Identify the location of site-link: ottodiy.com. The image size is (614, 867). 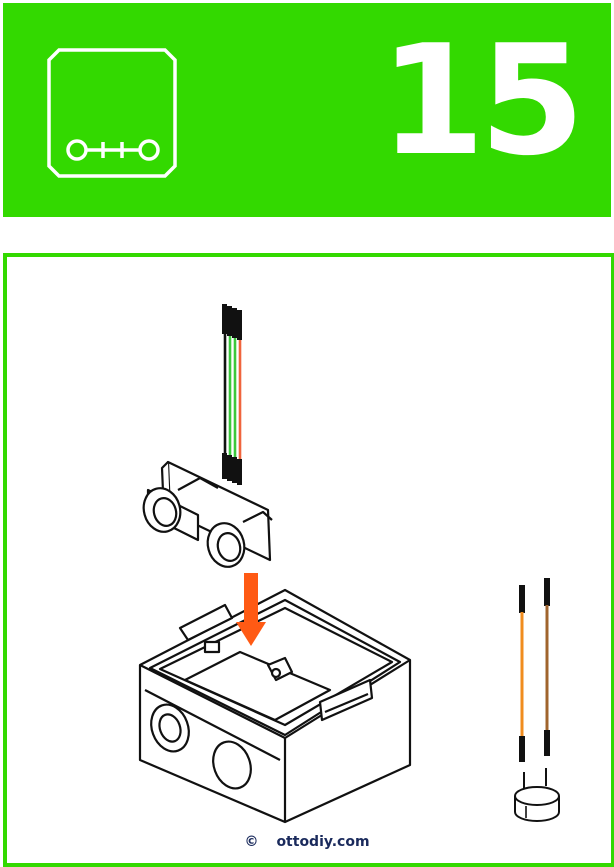
(323, 842).